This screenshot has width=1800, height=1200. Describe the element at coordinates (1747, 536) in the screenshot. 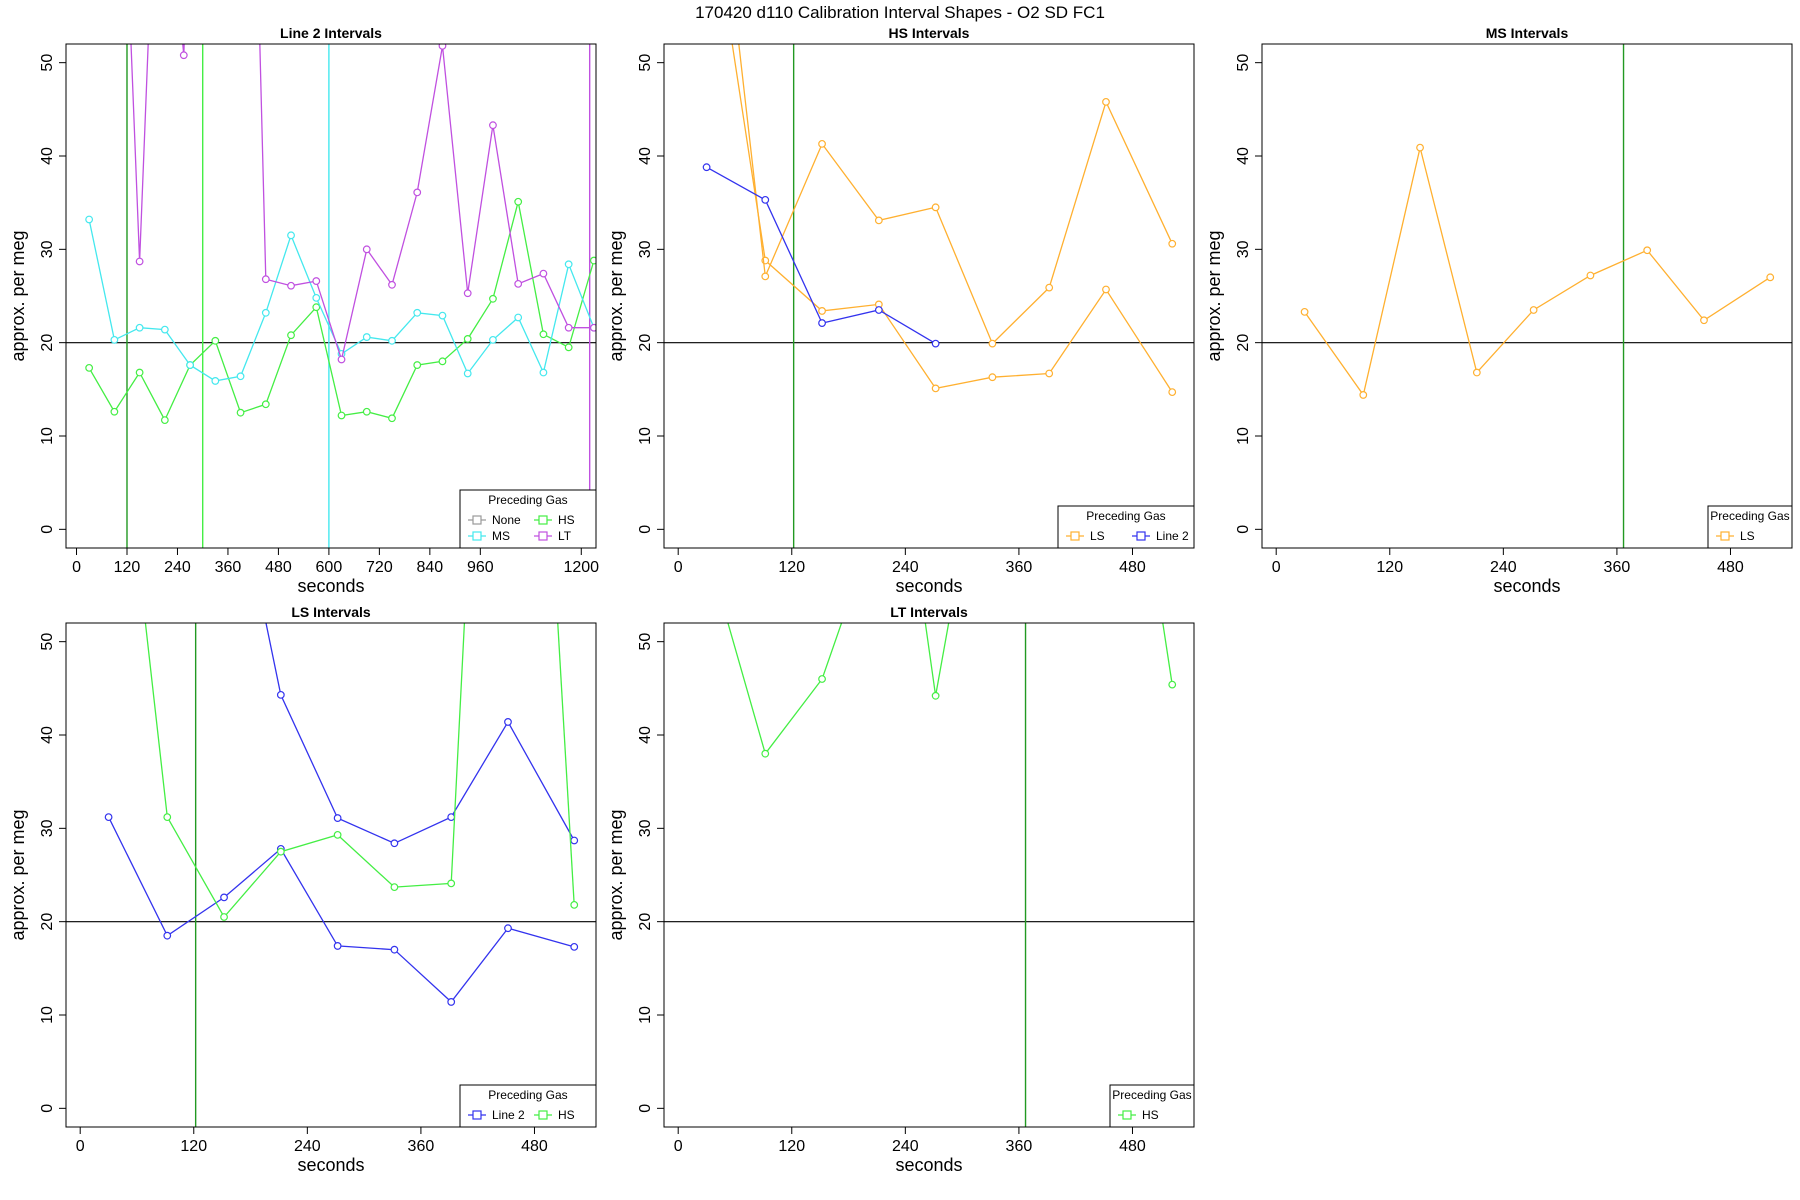

I see `legend-entry-label: LS` at that location.